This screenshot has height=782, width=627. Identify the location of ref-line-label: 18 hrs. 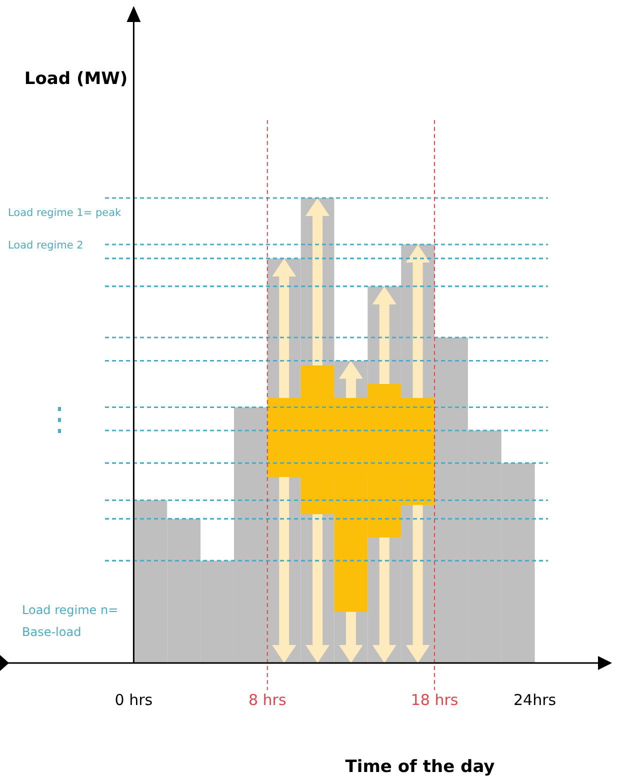
(434, 700).